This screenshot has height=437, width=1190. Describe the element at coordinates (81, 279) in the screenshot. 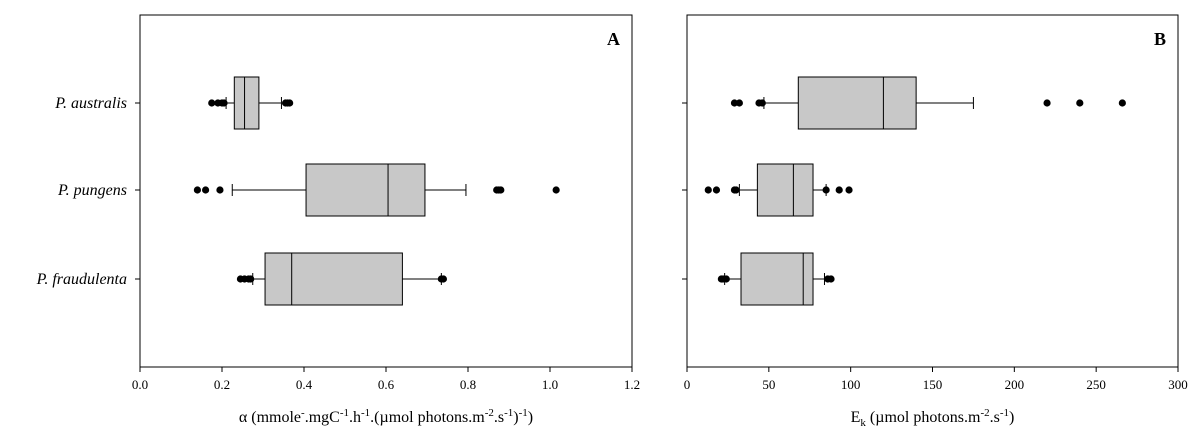

I see `category-label: P. fraudulenta` at that location.